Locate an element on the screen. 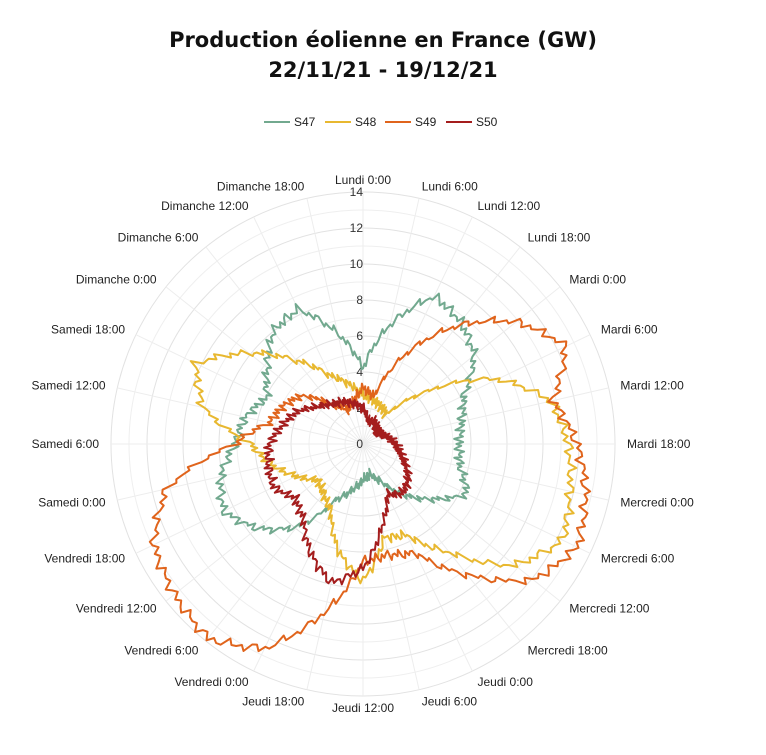  category-label: Samedi 6:00 is located at coordinates (66, 444).